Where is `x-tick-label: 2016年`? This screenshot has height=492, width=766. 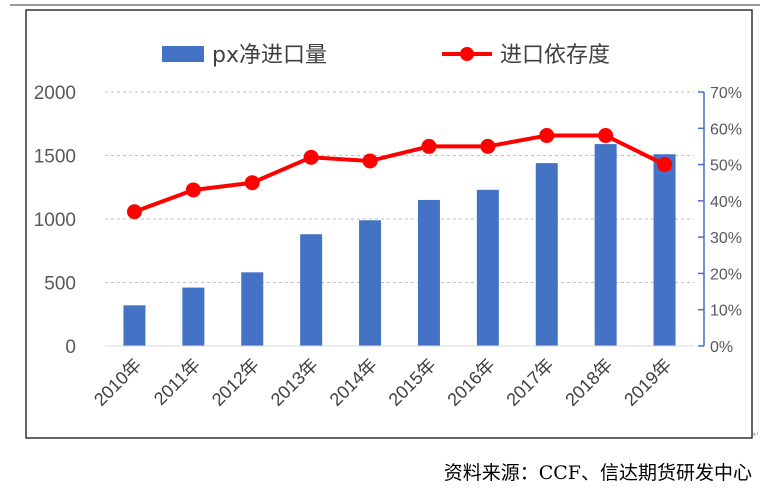
x-tick-label: 2016年 is located at coordinates (470, 382).